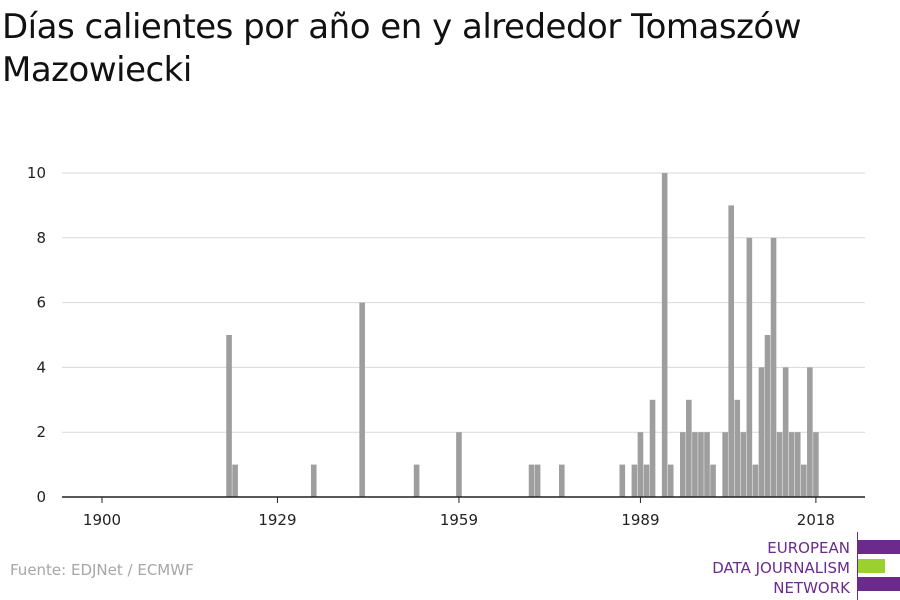  Describe the element at coordinates (689, 448) in the screenshot. I see `bar-1997` at that location.